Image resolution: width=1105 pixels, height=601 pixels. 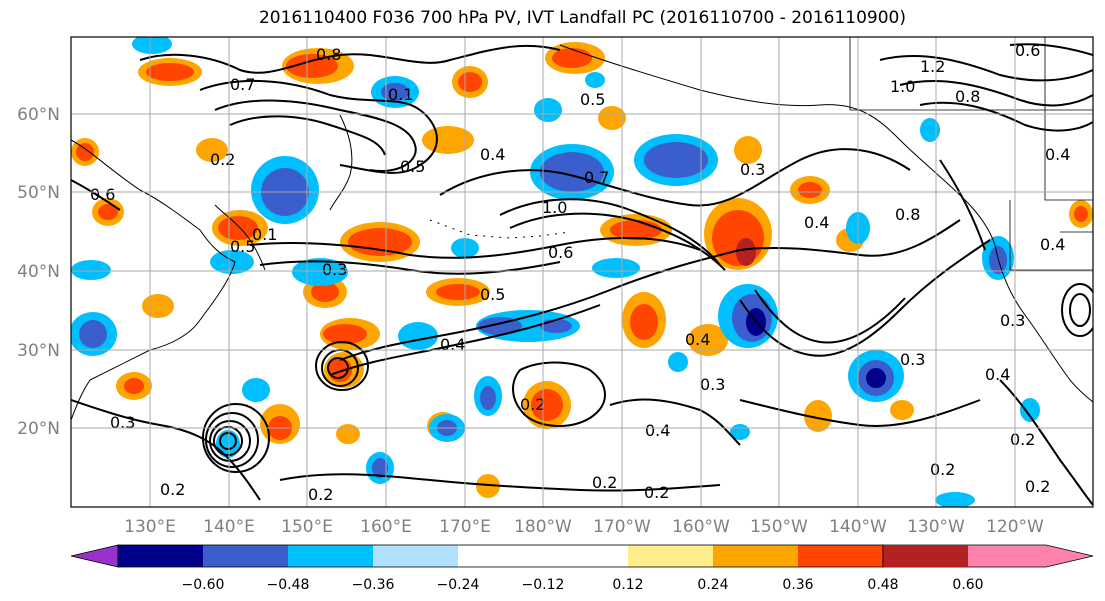 What do you see at coordinates (797, 585) in the screenshot?
I see `colorbar-tick-label: 0.36` at bounding box center [797, 585].